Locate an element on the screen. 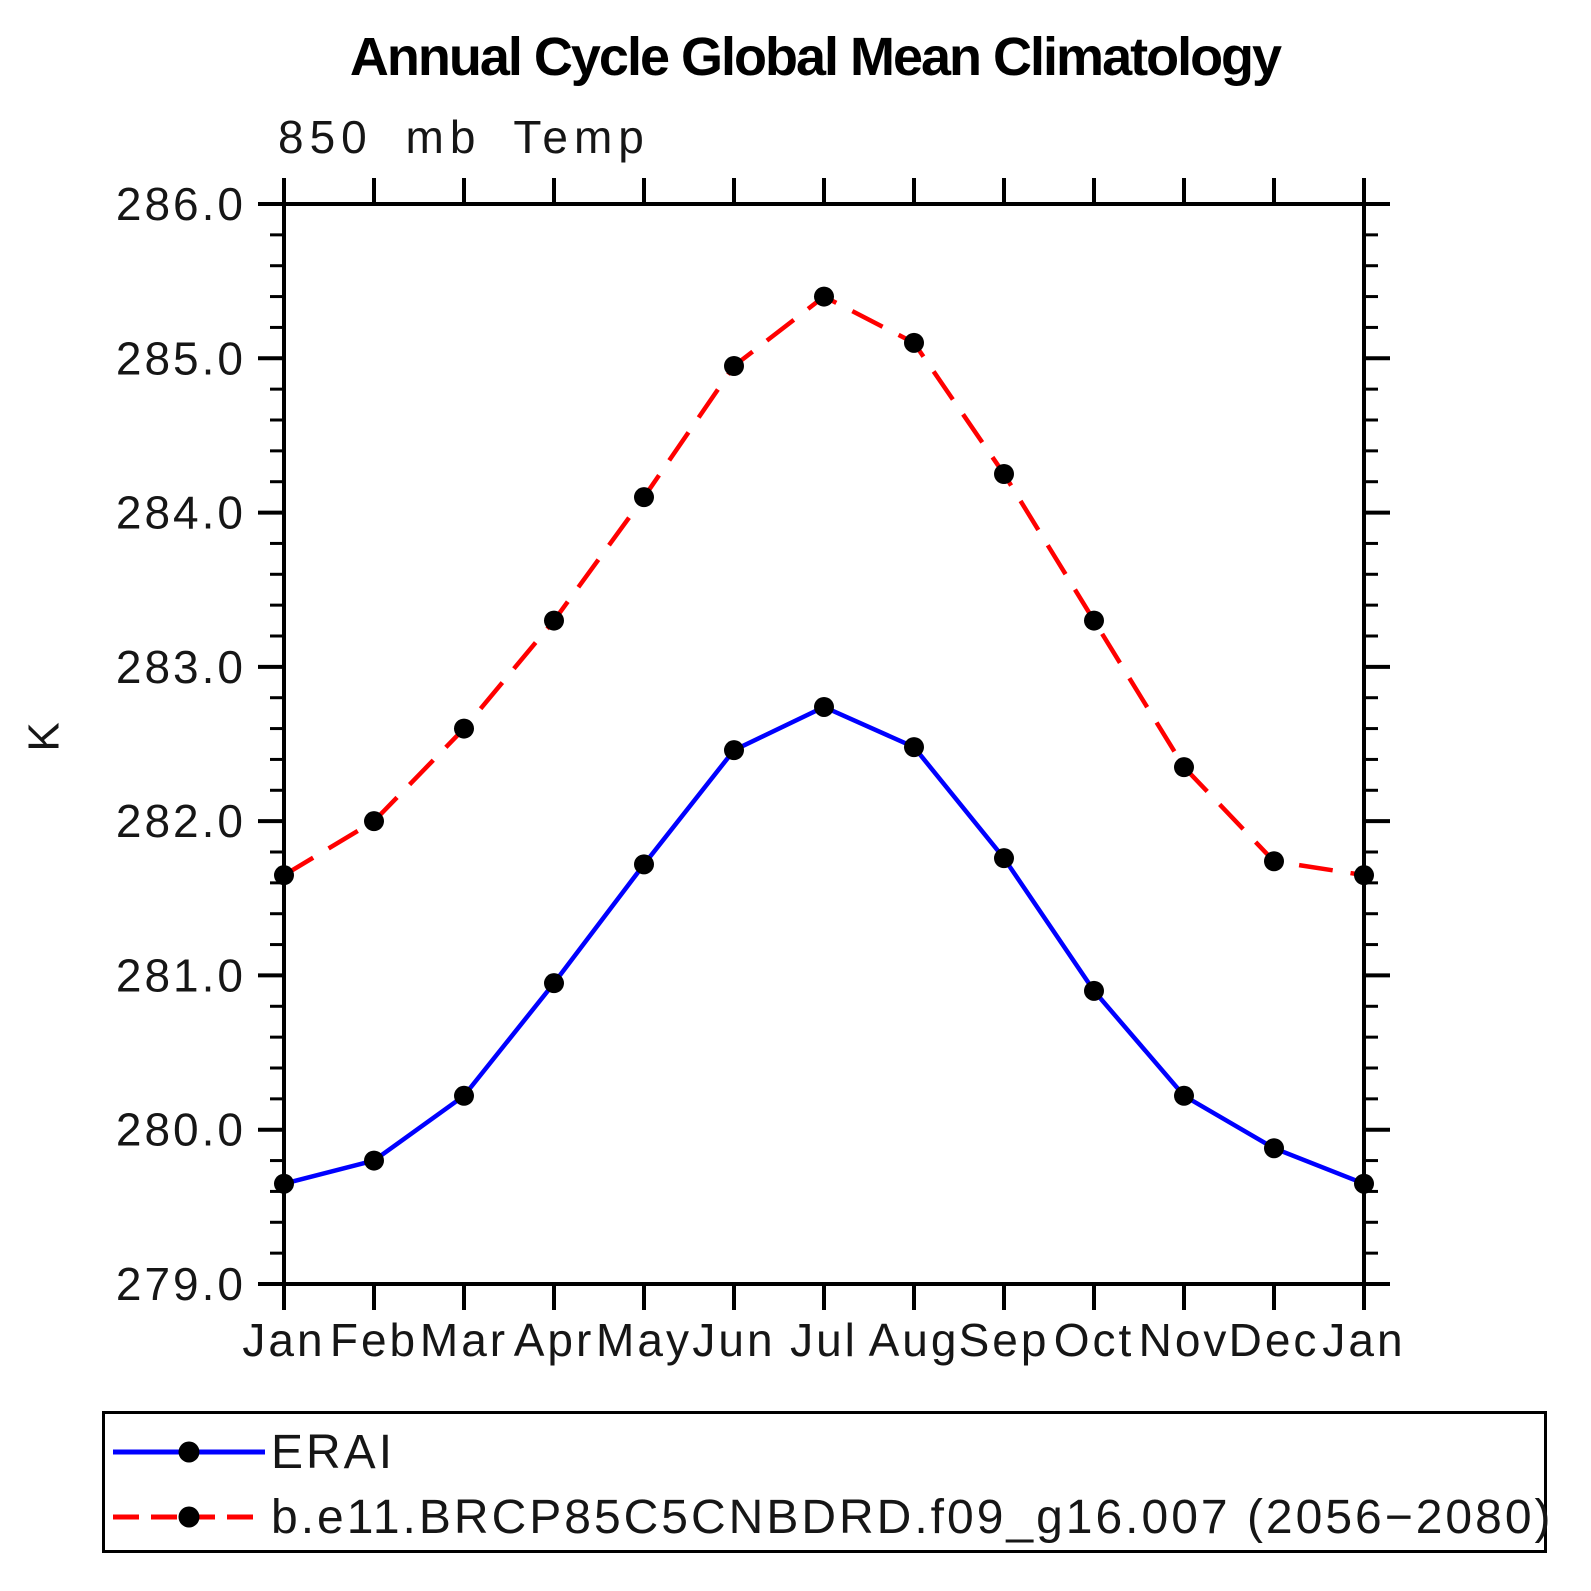 This screenshot has height=1591, width=1591. x-tick-label: Mar is located at coordinates (464, 1340).